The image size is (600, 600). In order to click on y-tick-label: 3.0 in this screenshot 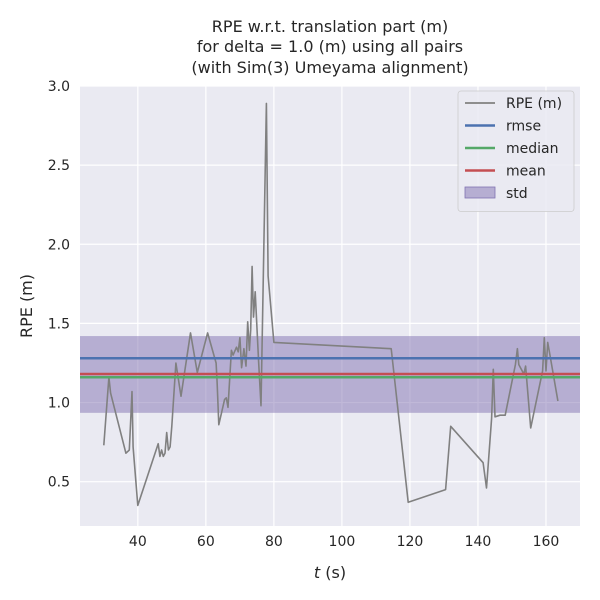, I will do `click(59, 87)`.